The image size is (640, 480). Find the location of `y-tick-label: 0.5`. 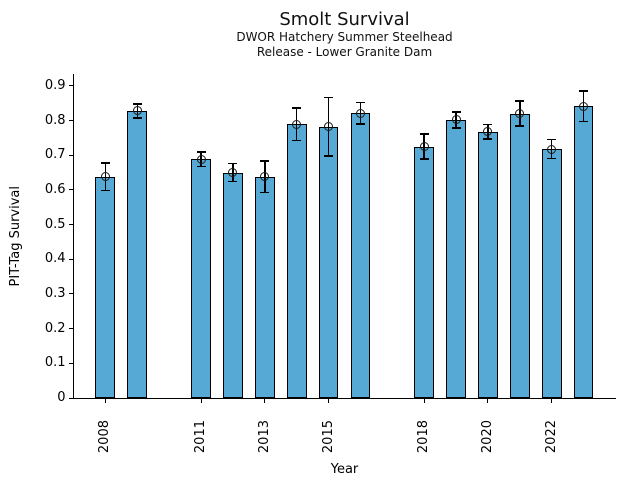

y-tick-label: 0.5 is located at coordinates (55, 224).